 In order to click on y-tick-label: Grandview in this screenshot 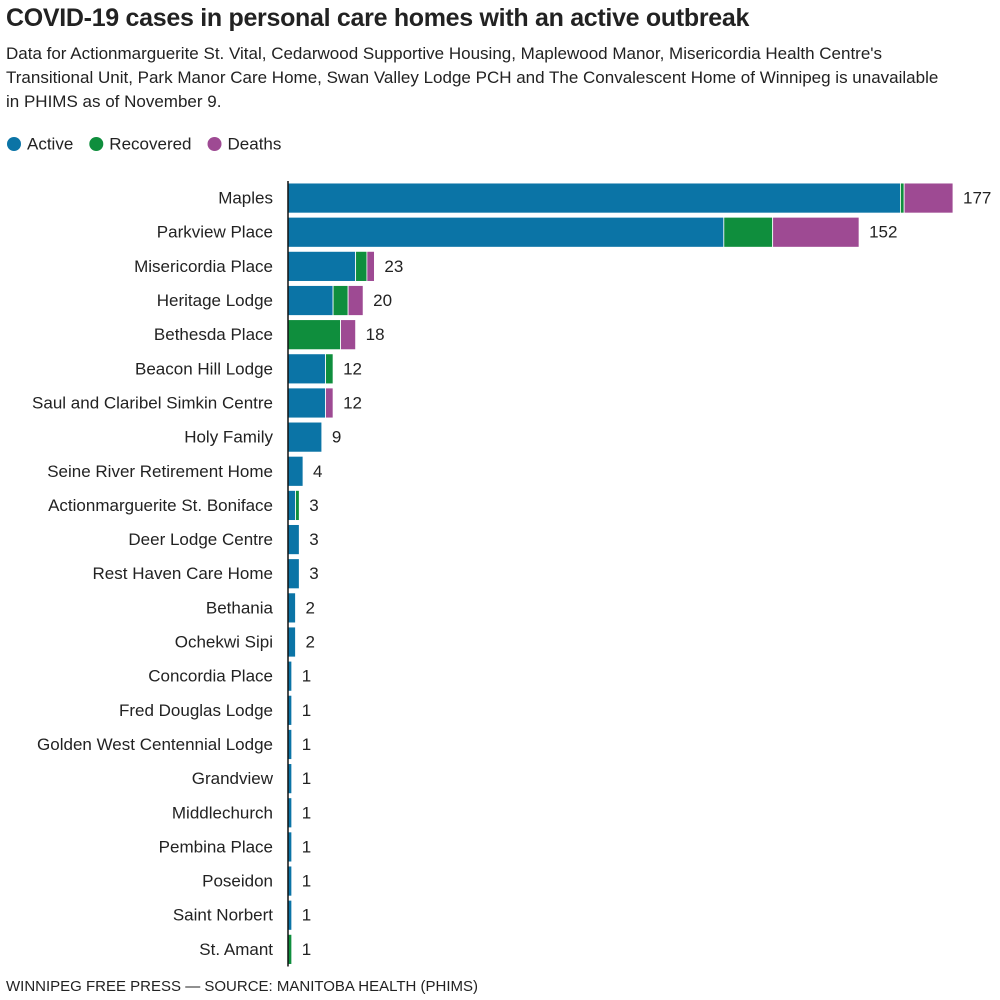, I will do `click(233, 778)`.